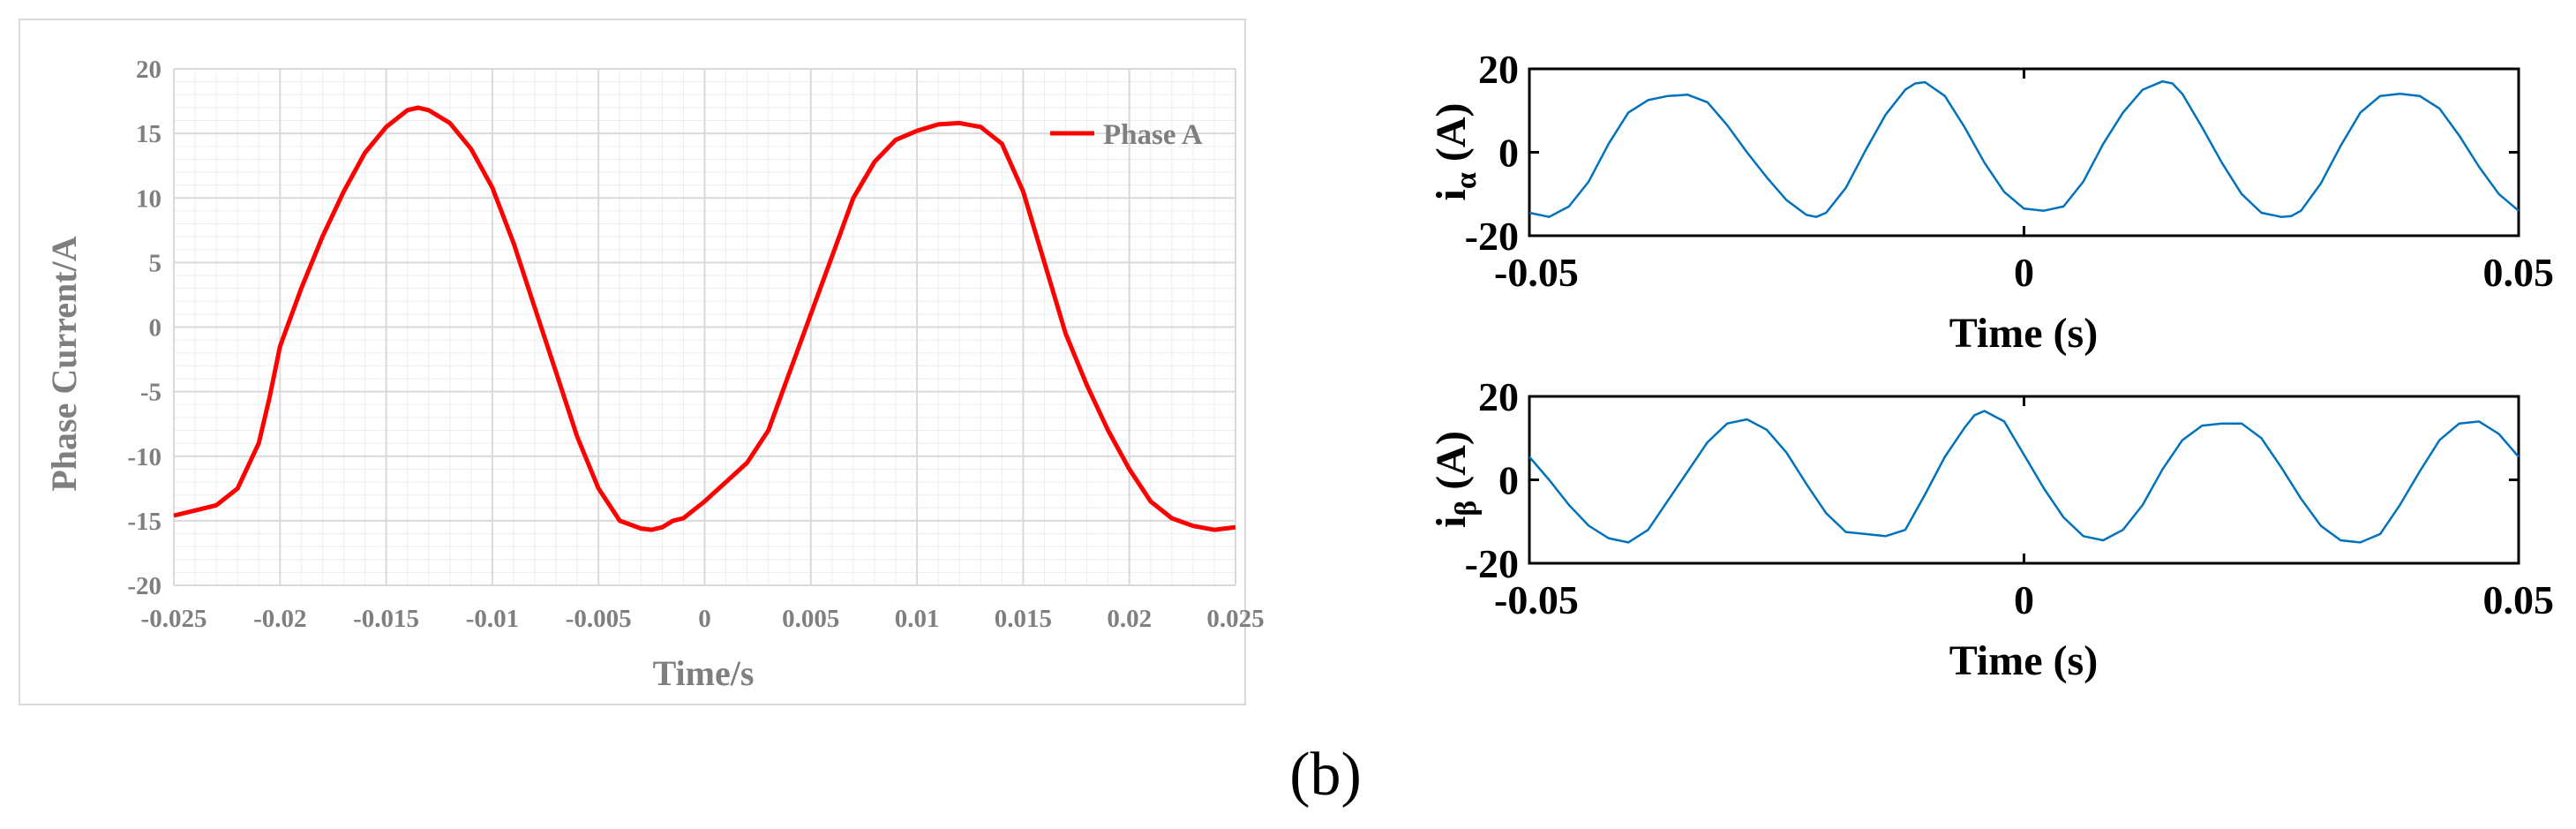 This screenshot has height=829, width=2576. Describe the element at coordinates (492, 619) in the screenshot. I see `x-tick-label: -0.01` at that location.